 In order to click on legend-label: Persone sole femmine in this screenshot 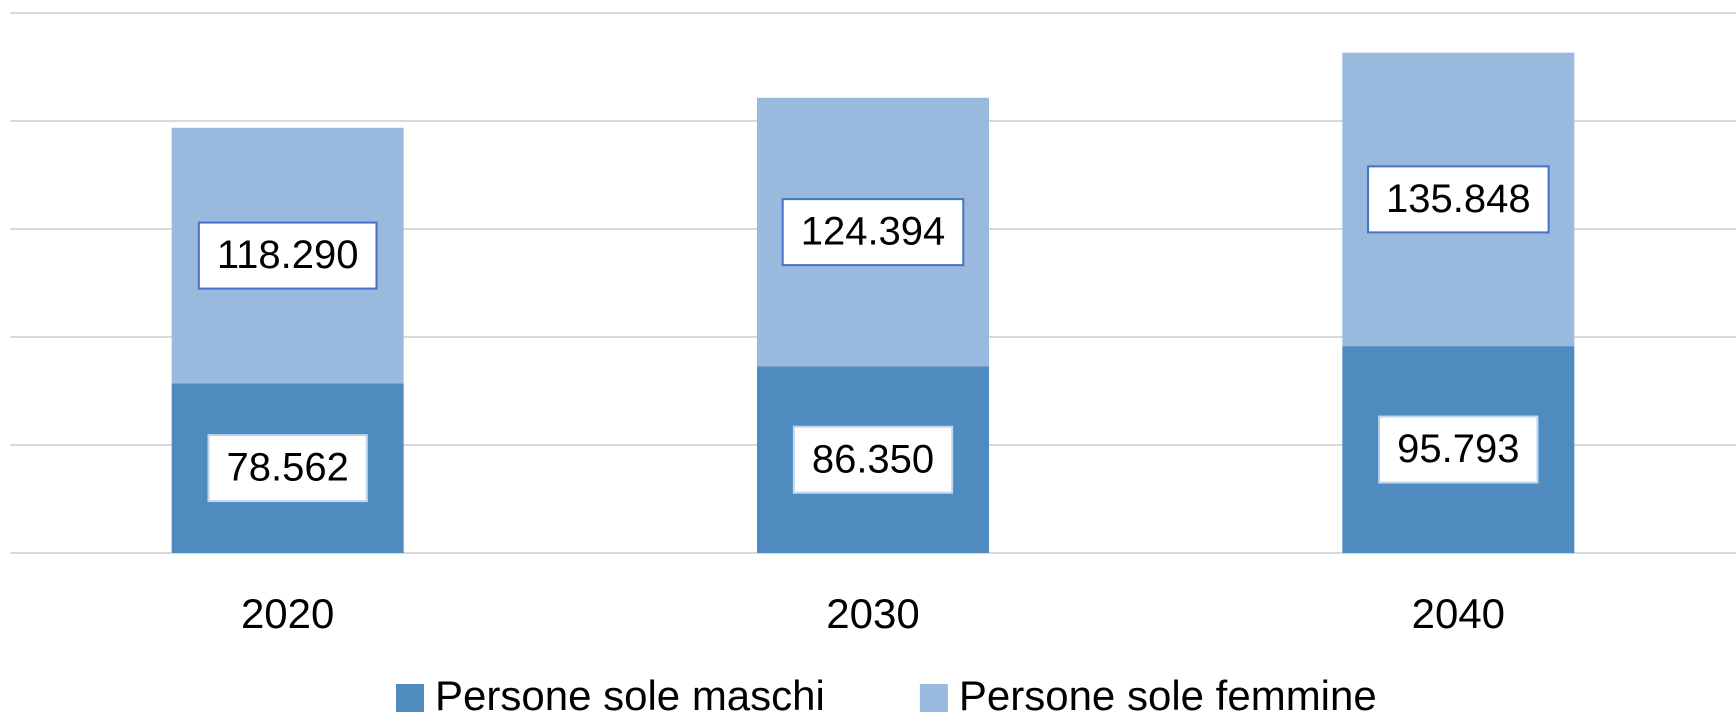, I will do `click(1168, 694)`.